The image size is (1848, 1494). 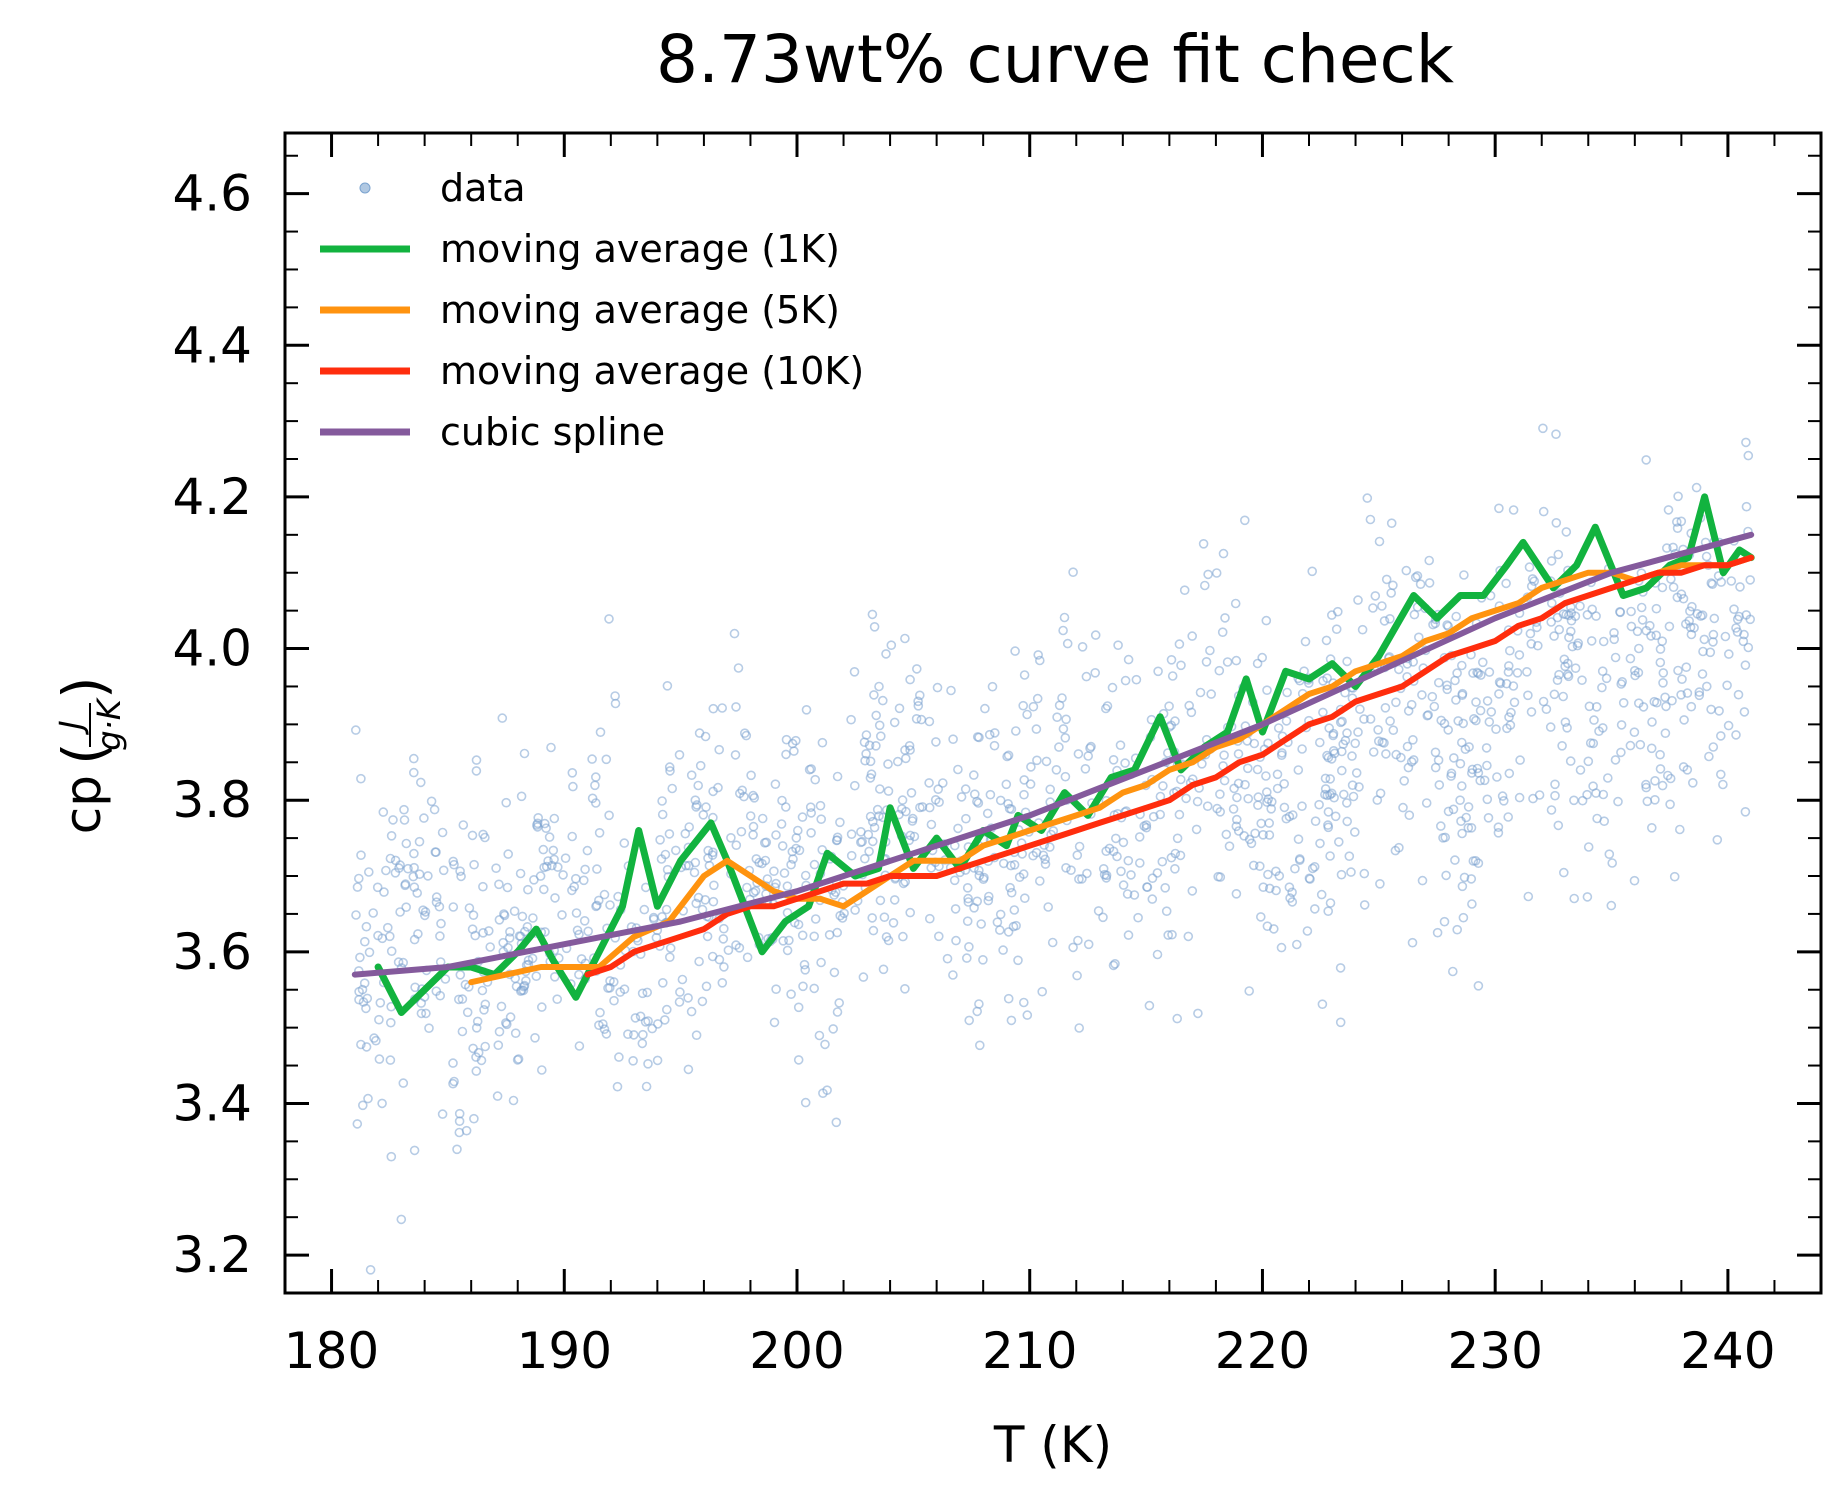 What do you see at coordinates (592, 371) in the screenshot?
I see `legend-item: moving average (10K)` at bounding box center [592, 371].